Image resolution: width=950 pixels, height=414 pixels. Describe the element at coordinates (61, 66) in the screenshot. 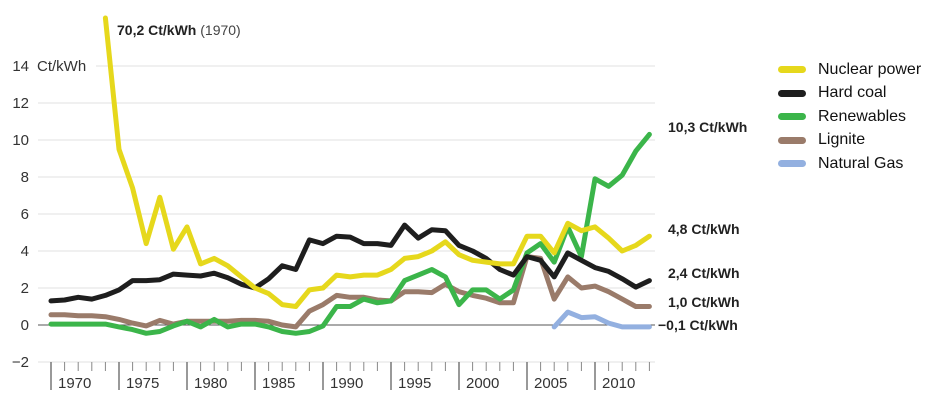

I see `y-axis-unit-label: Ct/kWh` at that location.